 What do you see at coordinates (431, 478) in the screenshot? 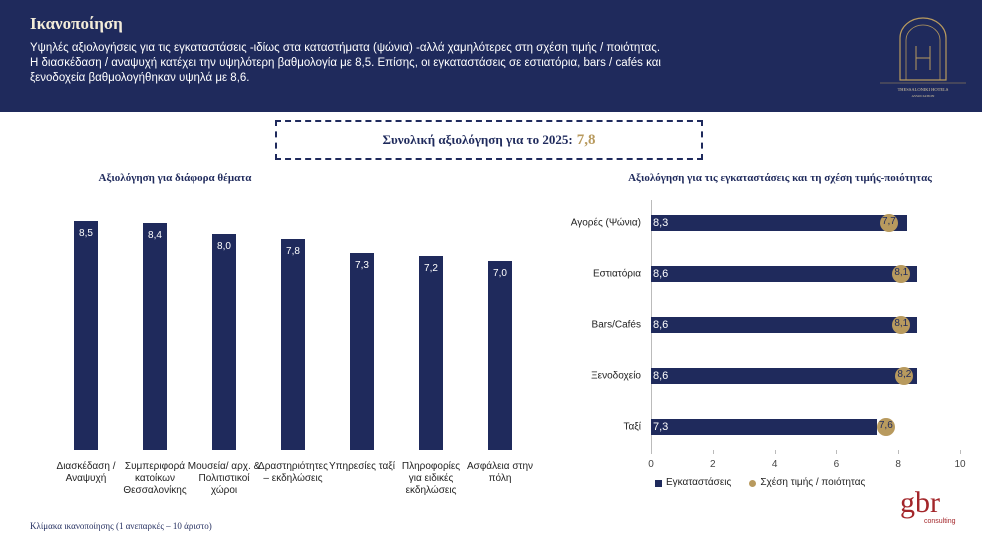
I see `category-label: Πληροφορίες για ειδικές εκδηλώσεις` at bounding box center [431, 478].